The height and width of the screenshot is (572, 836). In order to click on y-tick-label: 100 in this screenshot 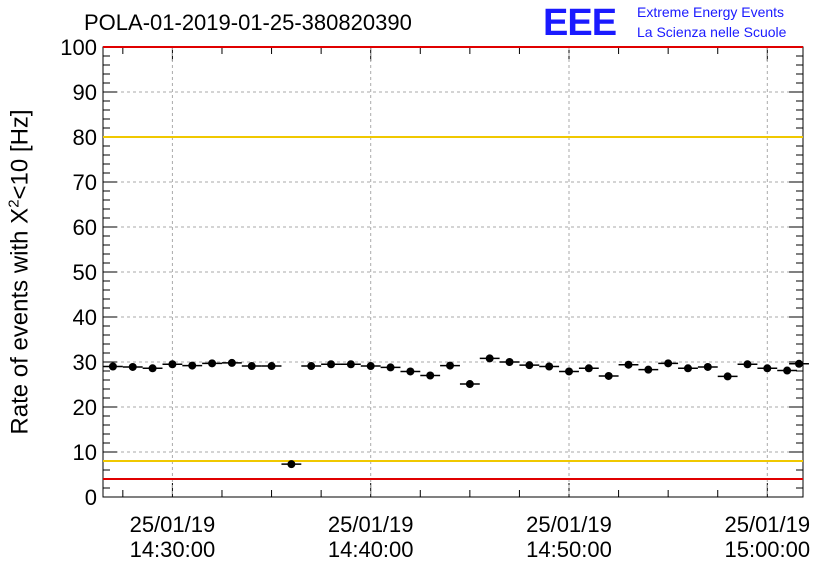, I will do `click(78, 47)`.